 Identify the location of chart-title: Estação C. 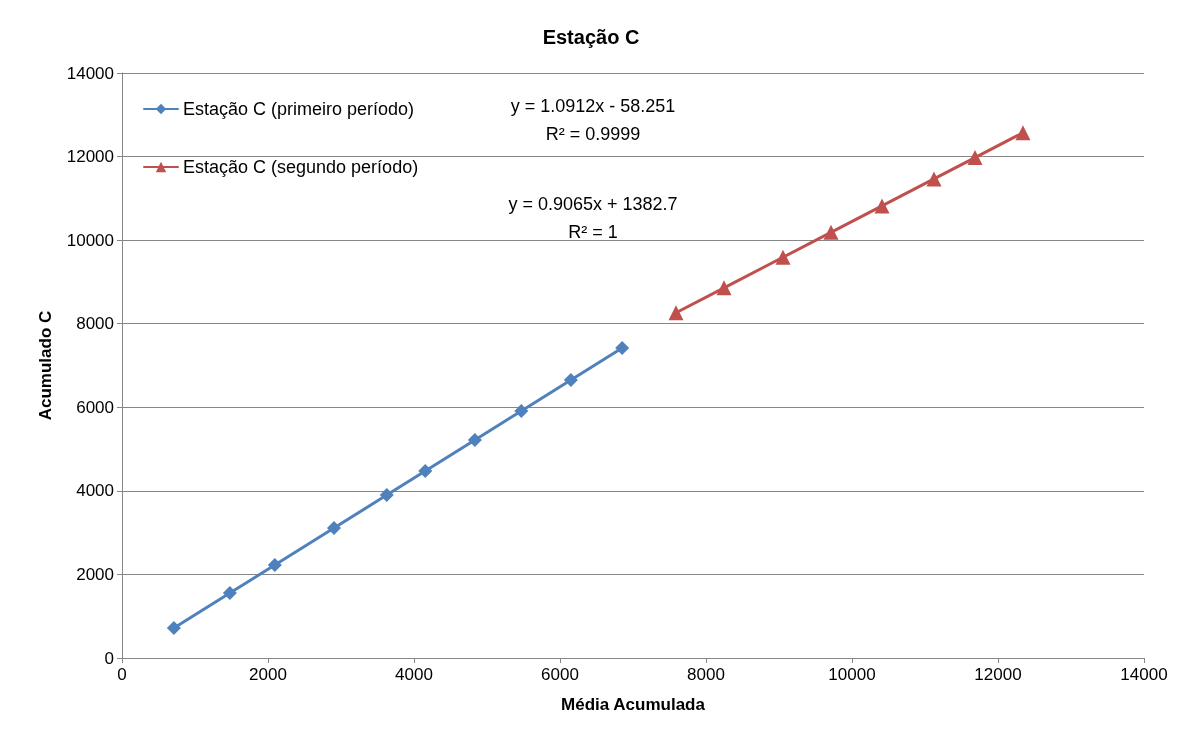
(591, 37).